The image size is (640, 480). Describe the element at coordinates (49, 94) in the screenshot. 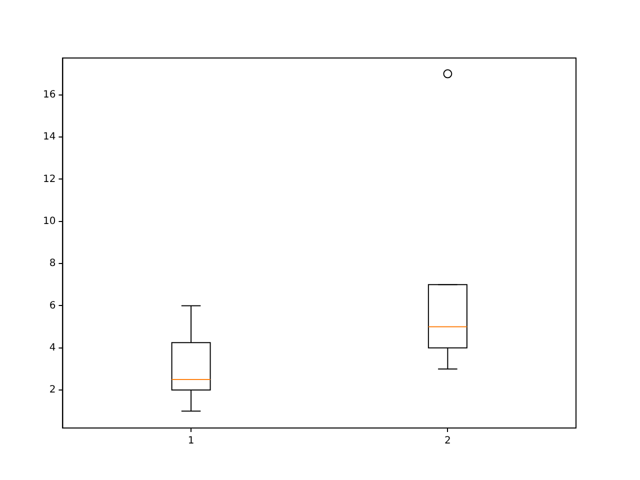

I see `y-tick-label: 16` at that location.